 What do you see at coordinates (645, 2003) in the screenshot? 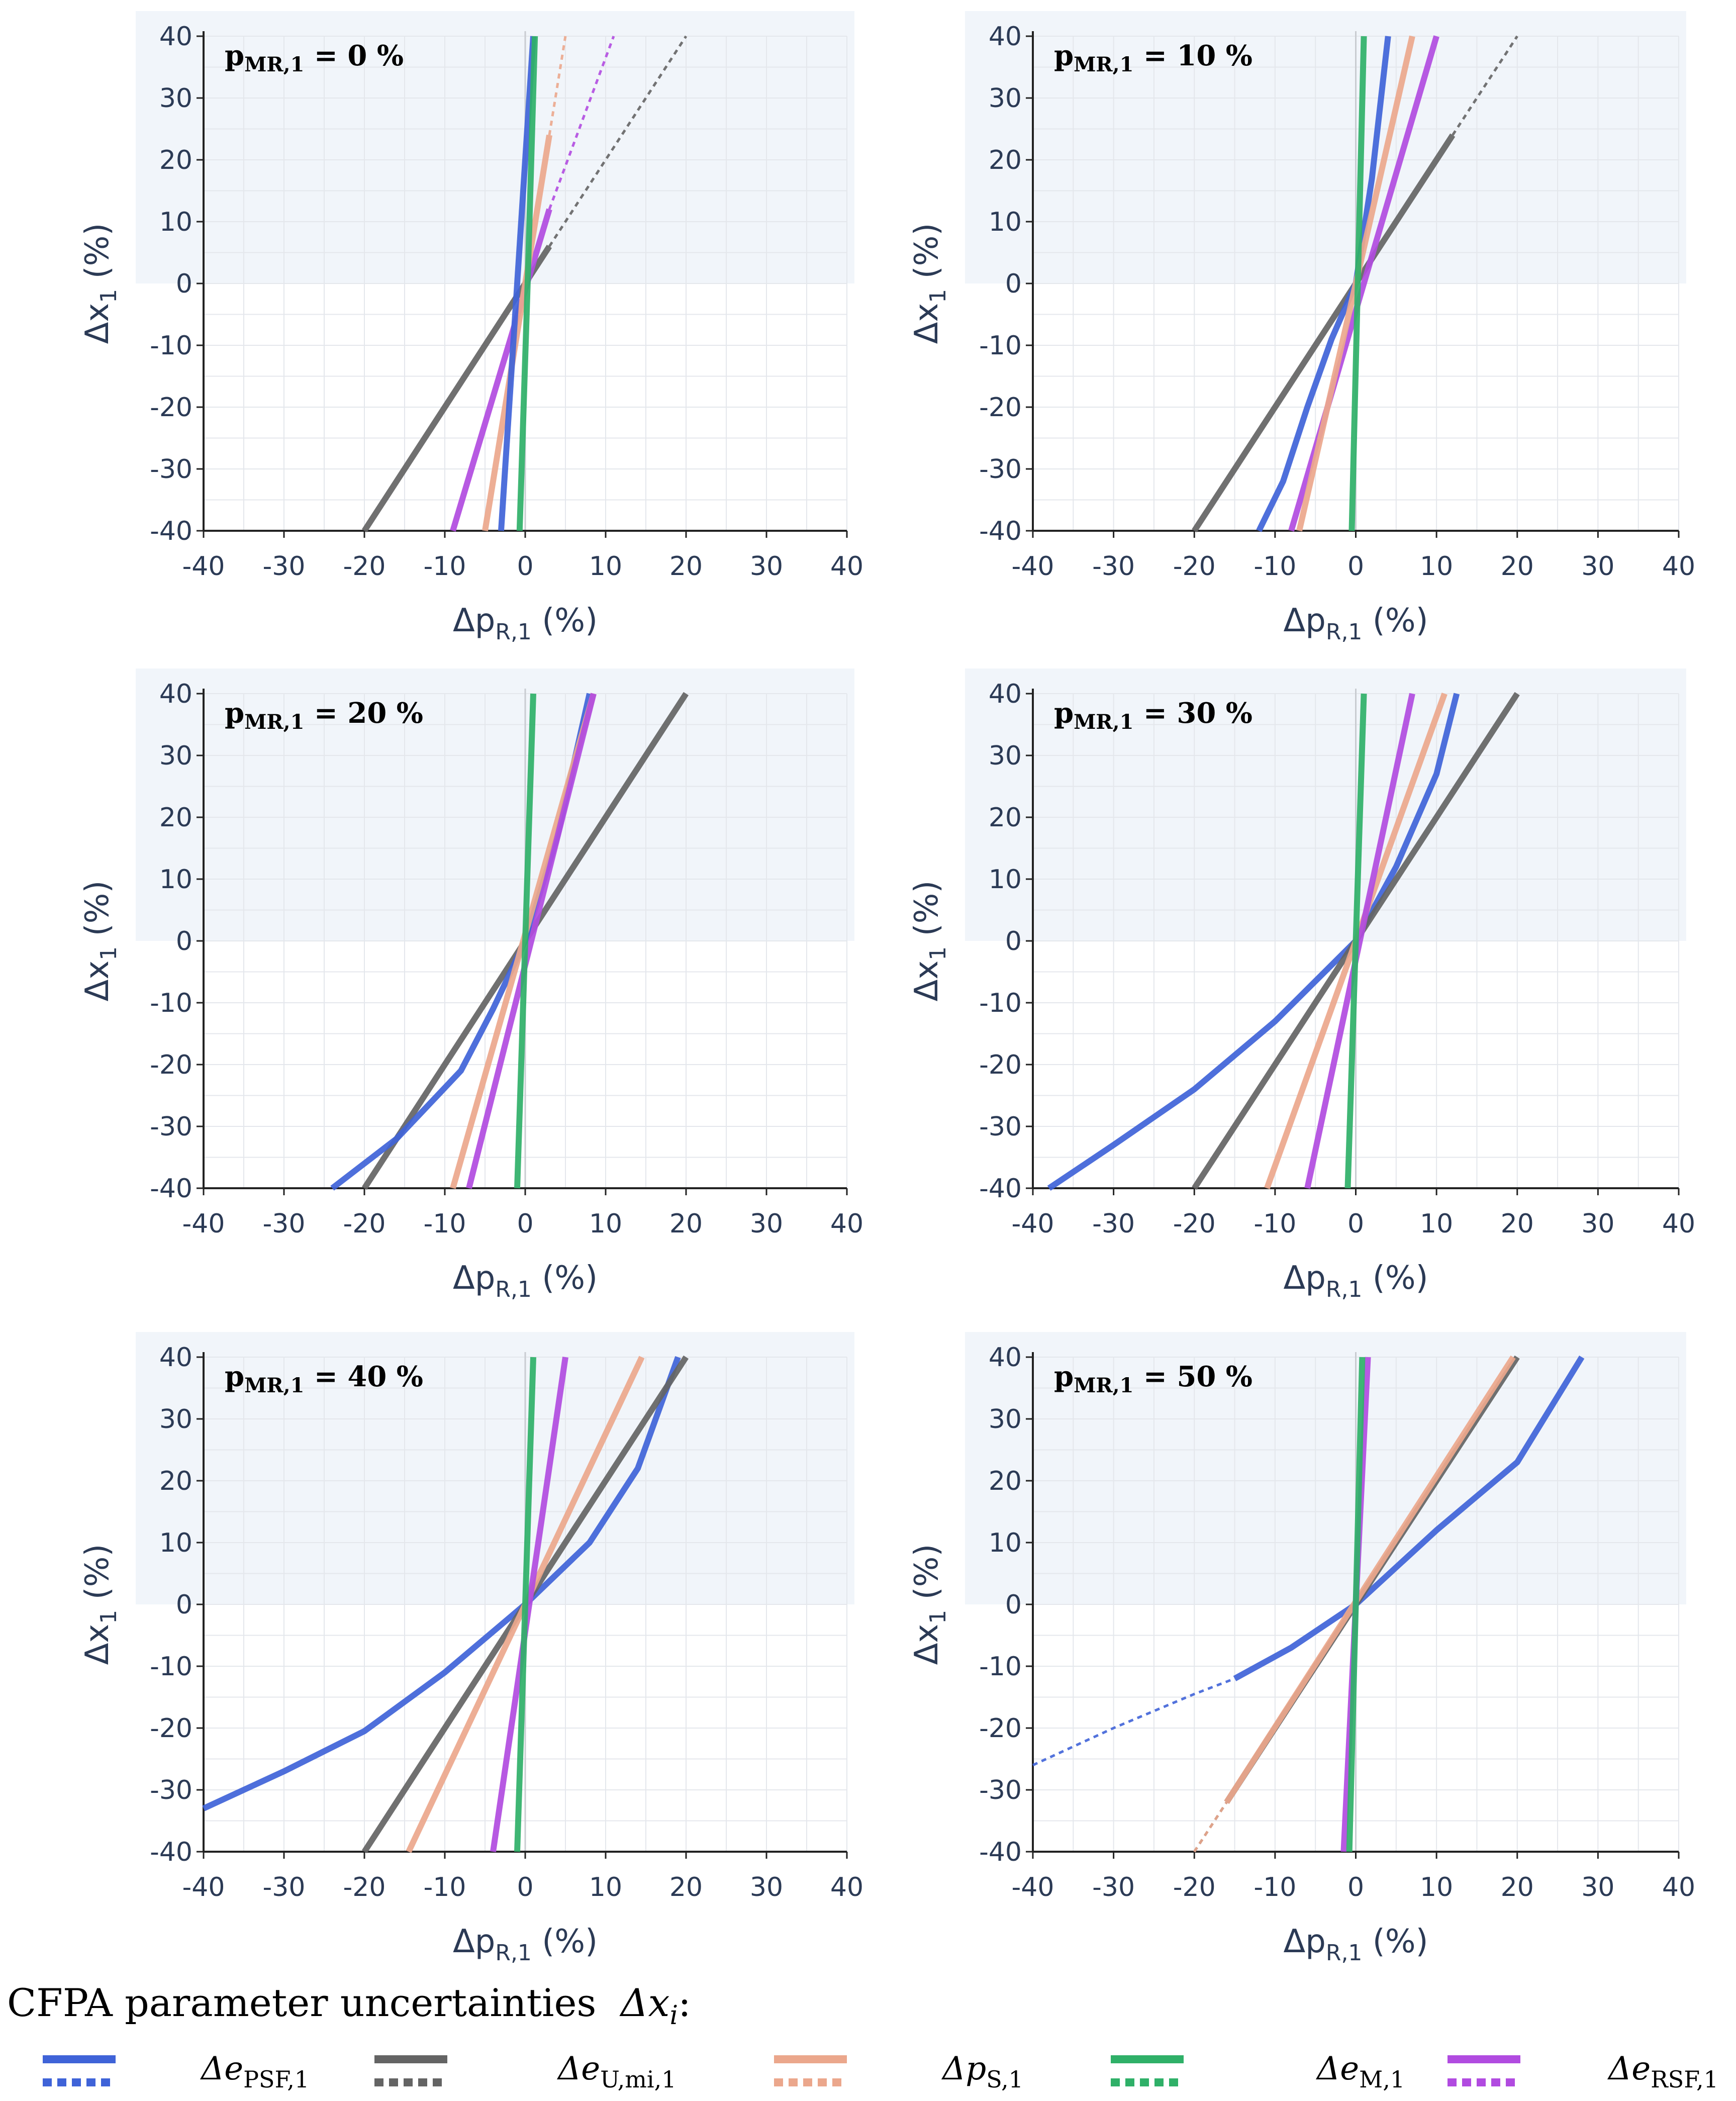
I see `legend-title-symbol: Δx` at bounding box center [645, 2003].